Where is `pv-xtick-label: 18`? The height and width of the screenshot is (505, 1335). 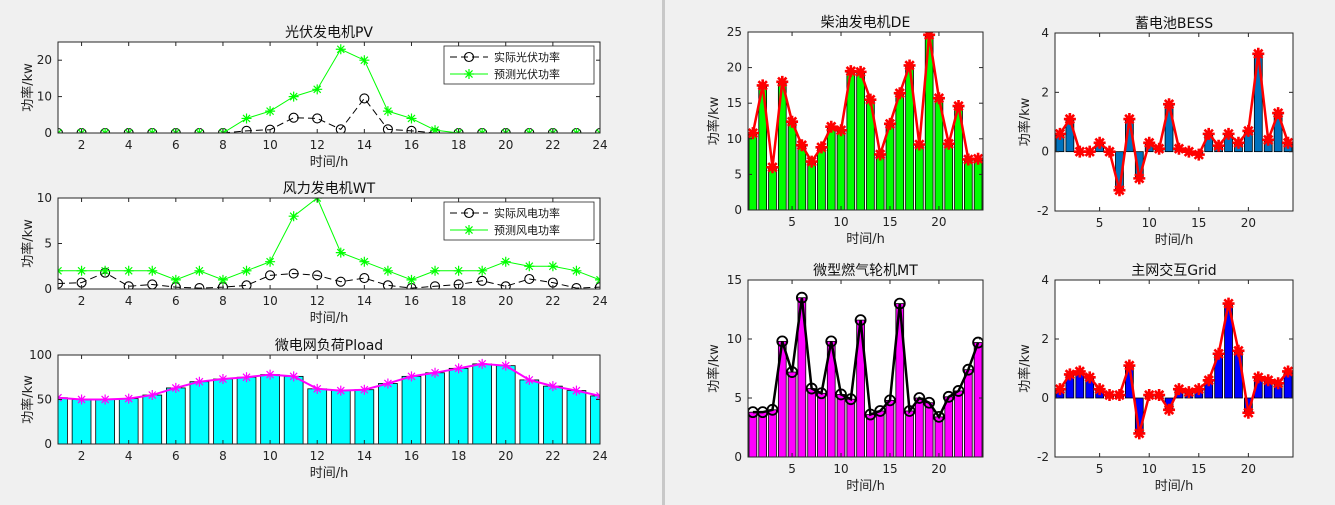 pv-xtick-label: 18 is located at coordinates (458, 145).